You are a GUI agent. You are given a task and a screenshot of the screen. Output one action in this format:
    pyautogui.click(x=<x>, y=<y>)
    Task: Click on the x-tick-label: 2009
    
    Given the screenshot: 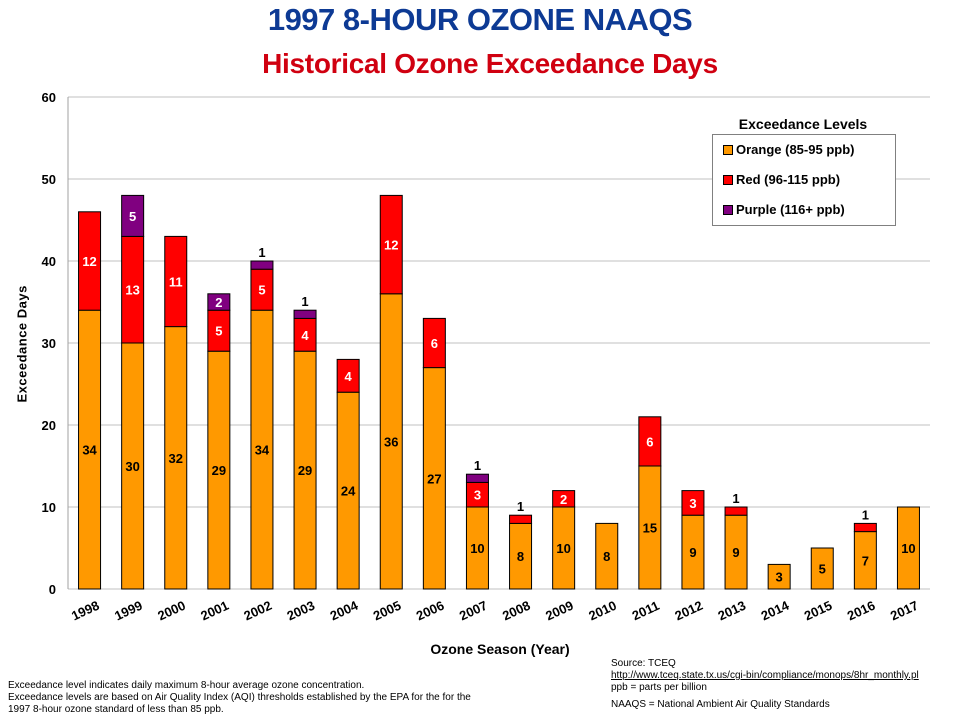 What is the action you would take?
    pyautogui.click(x=559, y=611)
    